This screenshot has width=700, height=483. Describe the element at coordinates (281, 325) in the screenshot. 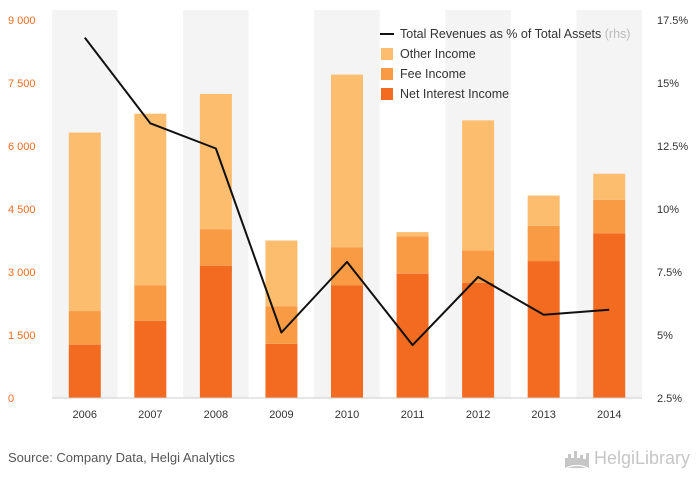

I see `bar-fee-income-2009` at that location.